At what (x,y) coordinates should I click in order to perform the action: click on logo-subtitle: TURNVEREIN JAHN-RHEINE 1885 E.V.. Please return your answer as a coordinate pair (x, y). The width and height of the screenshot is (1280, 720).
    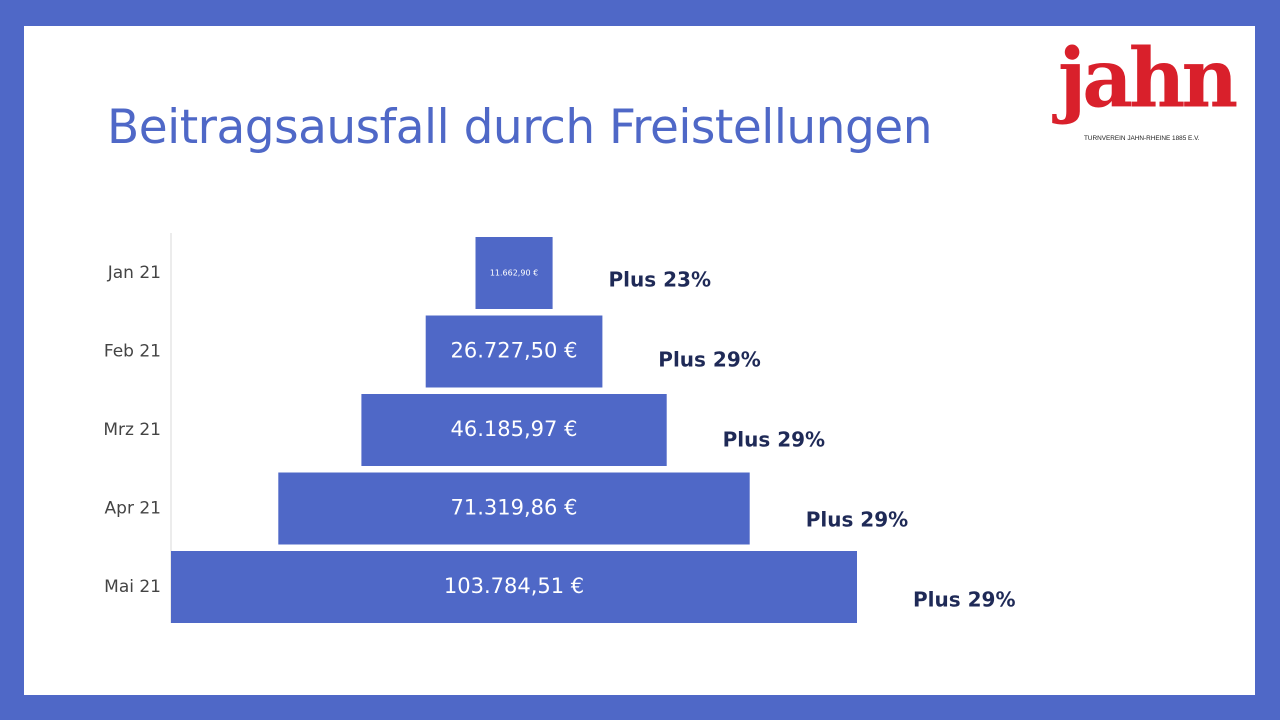
    Looking at the image, I should click on (1142, 138).